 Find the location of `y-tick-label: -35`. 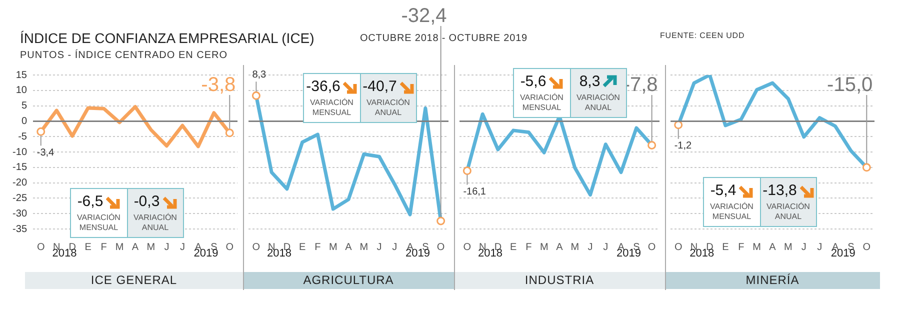

y-tick-label: -35 is located at coordinates (20, 229).